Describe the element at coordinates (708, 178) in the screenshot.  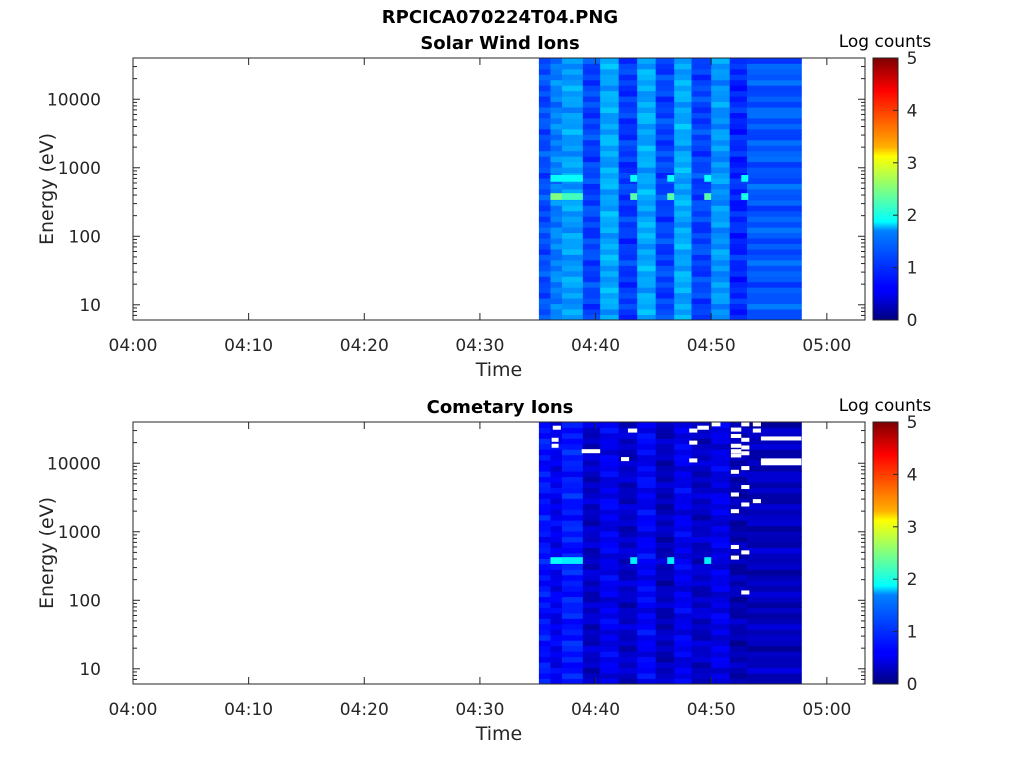
I see `heatmap-hotspot` at that location.